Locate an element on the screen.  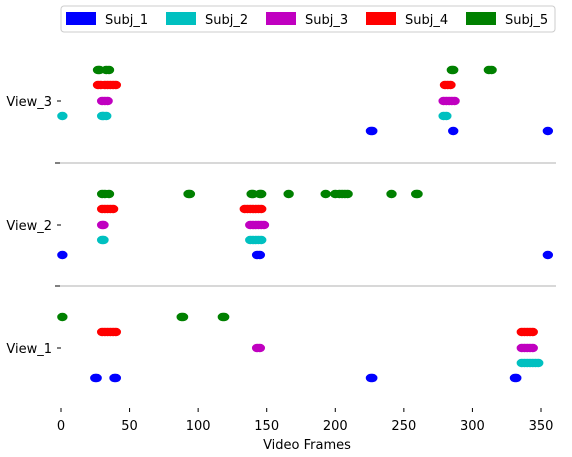
legend-entry: Subj_4 is located at coordinates (407, 20).